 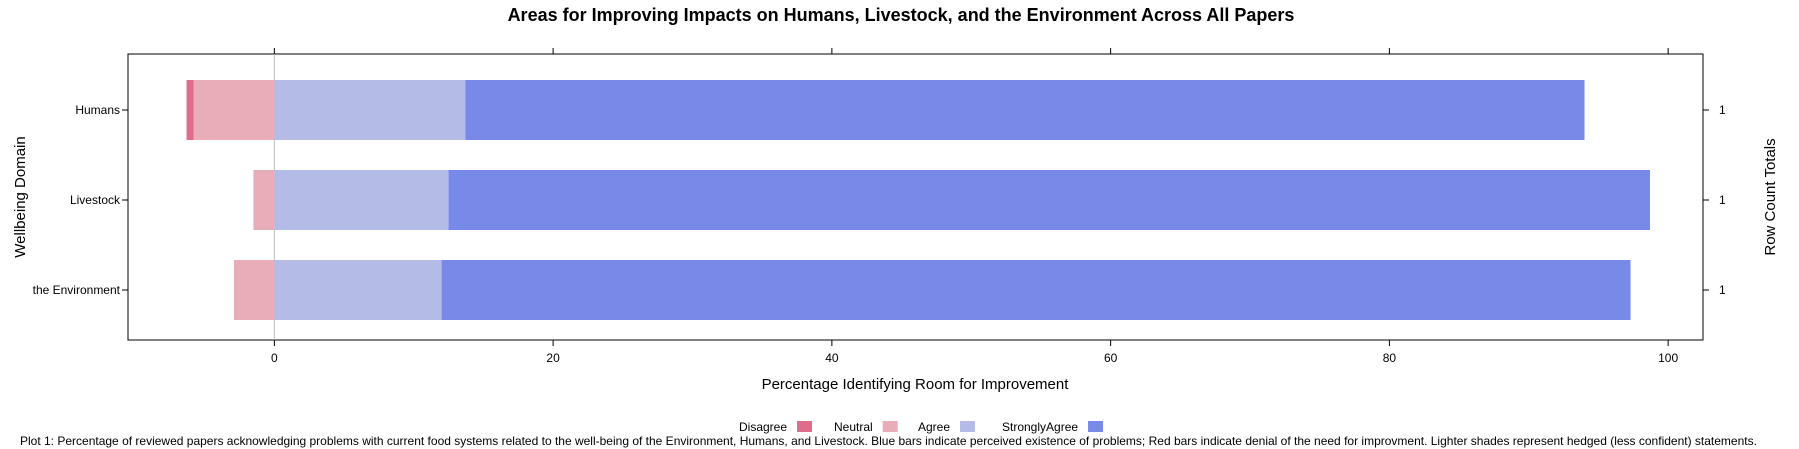 What do you see at coordinates (1096, 426) in the screenshot?
I see `legend-swatch-stronglyagree` at bounding box center [1096, 426].